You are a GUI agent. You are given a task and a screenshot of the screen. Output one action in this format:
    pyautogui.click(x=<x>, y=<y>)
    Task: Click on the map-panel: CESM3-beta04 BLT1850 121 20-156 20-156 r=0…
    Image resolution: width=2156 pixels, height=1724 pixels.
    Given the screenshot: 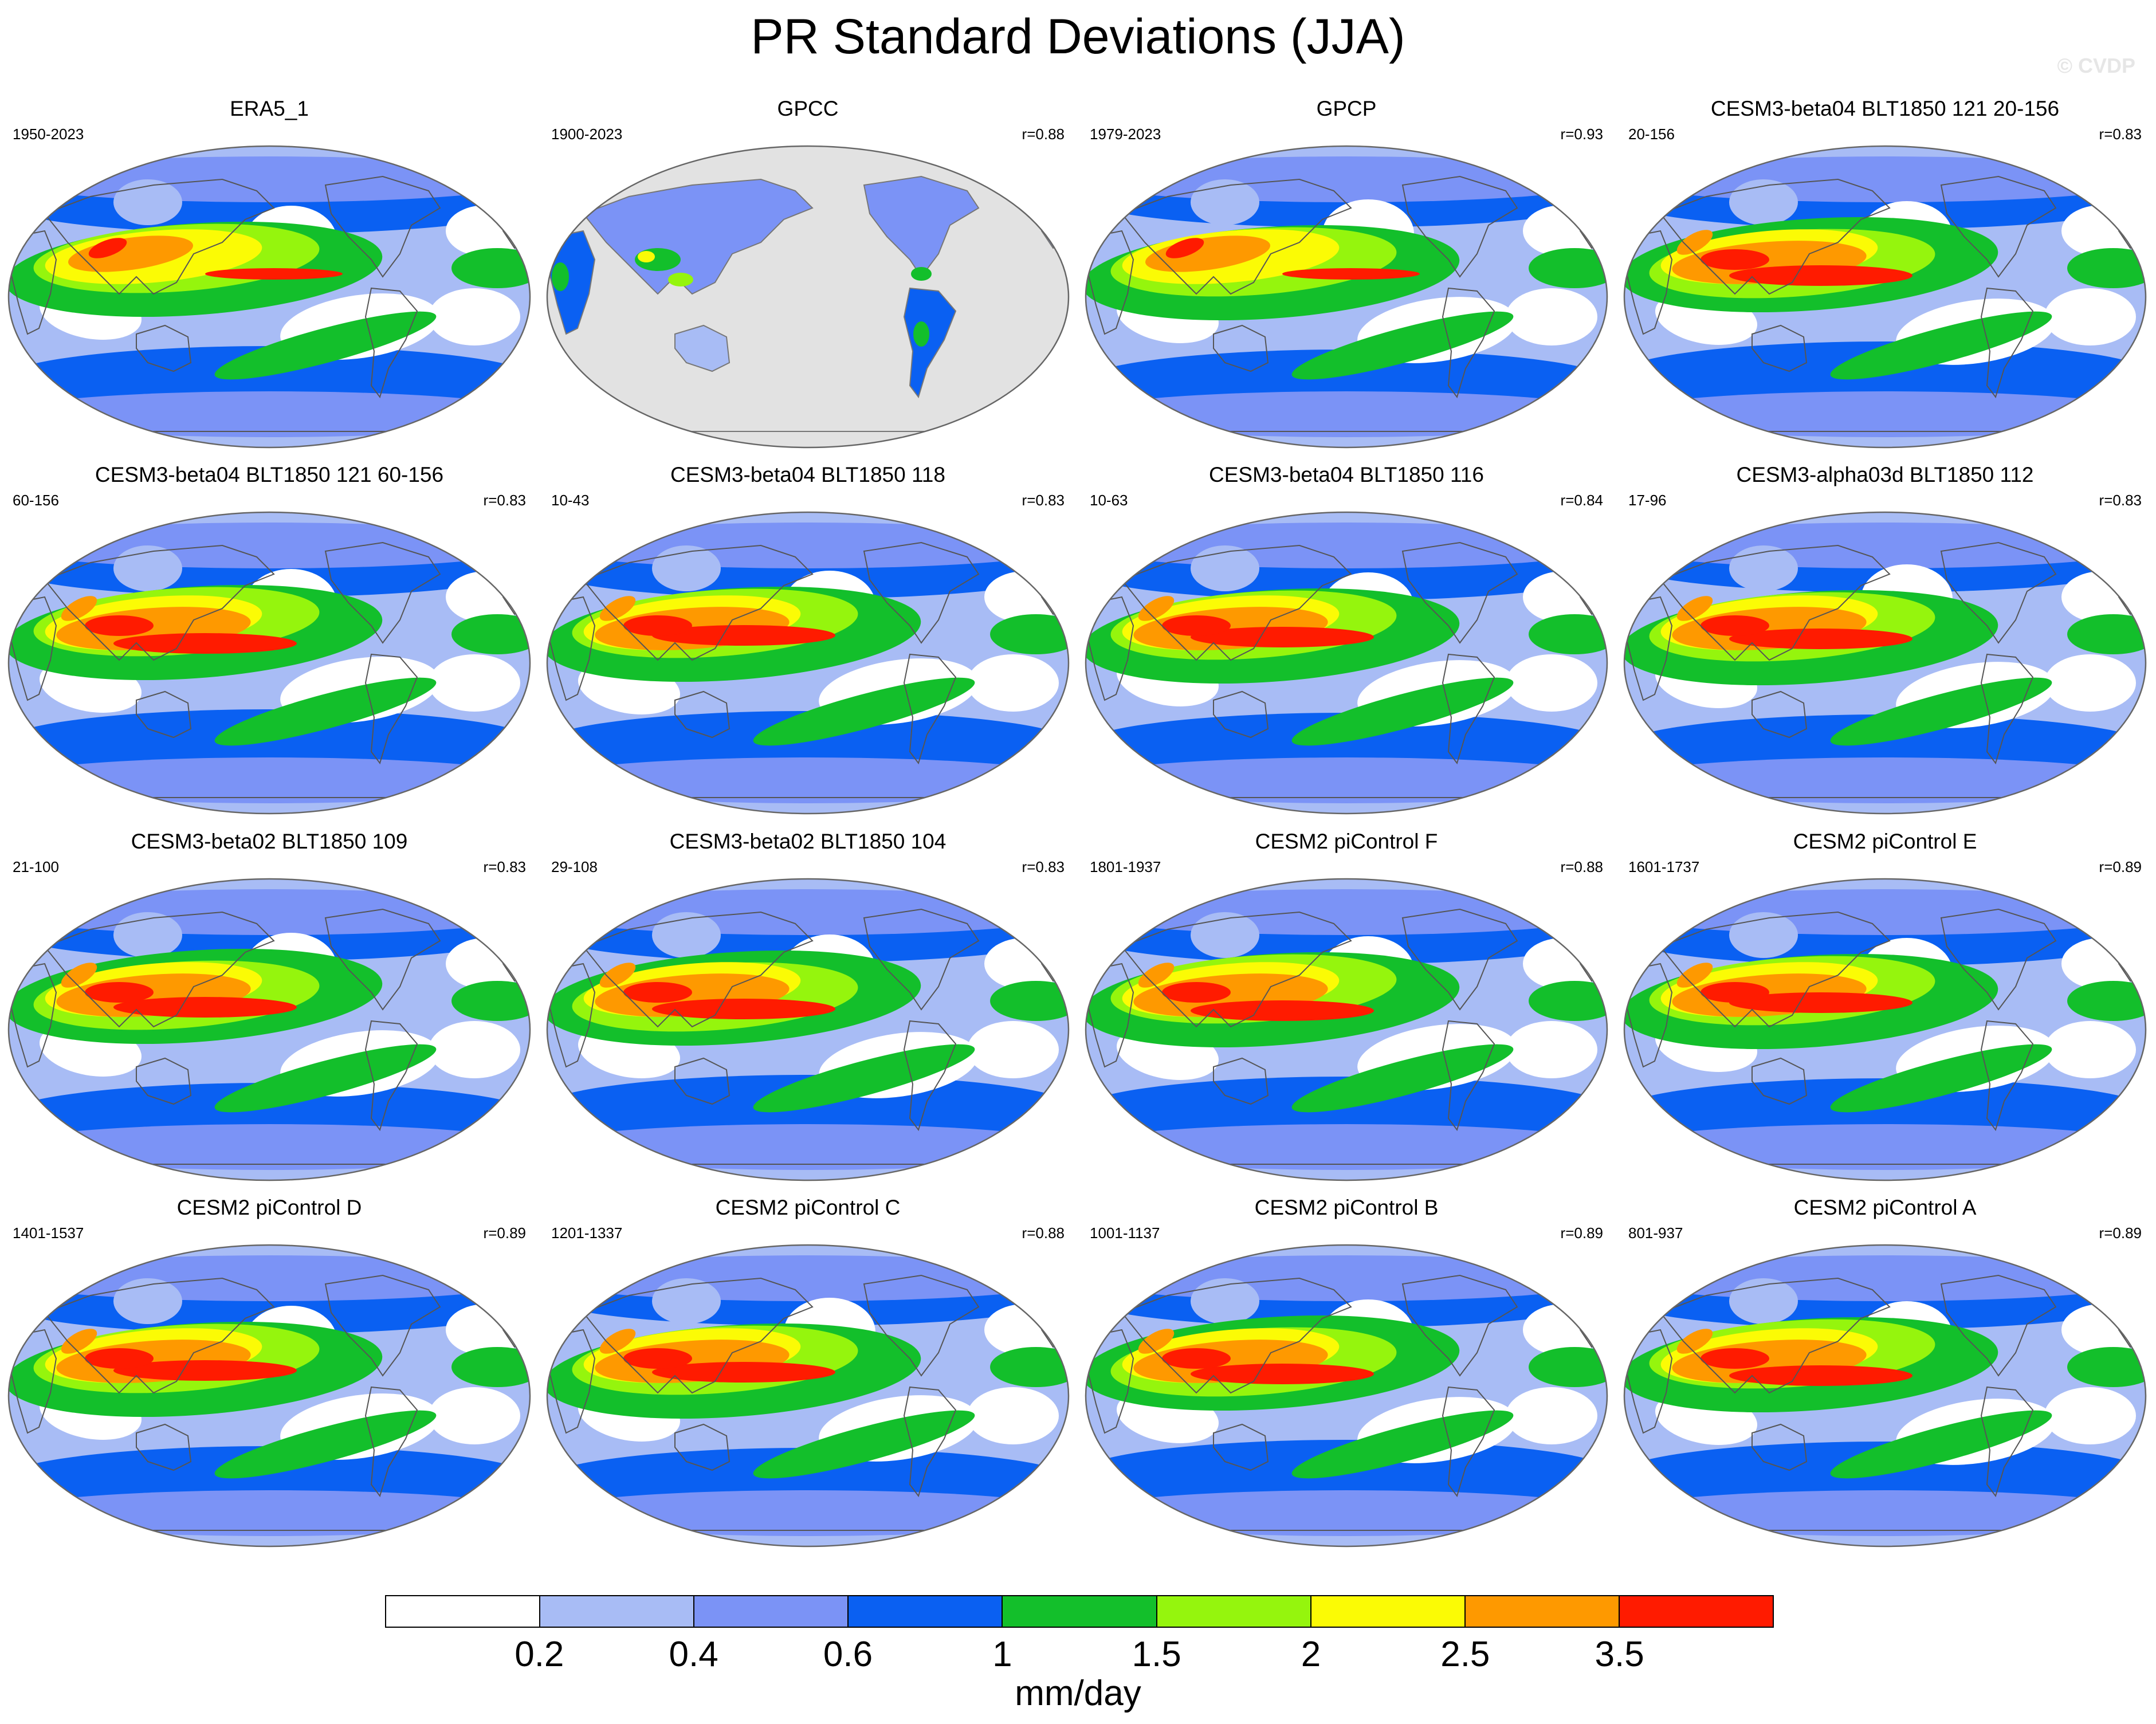 What is the action you would take?
    pyautogui.click(x=1885, y=280)
    